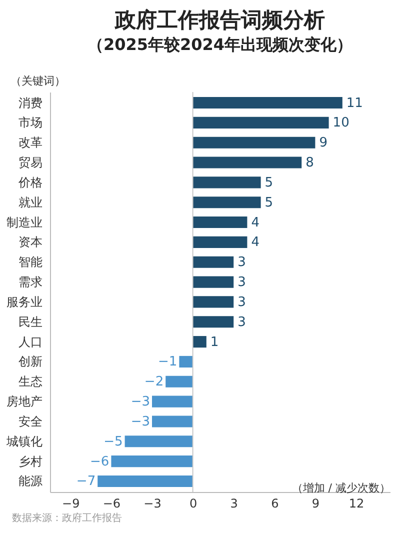  I want to click on x-tick-label: 12, so click(356, 503).